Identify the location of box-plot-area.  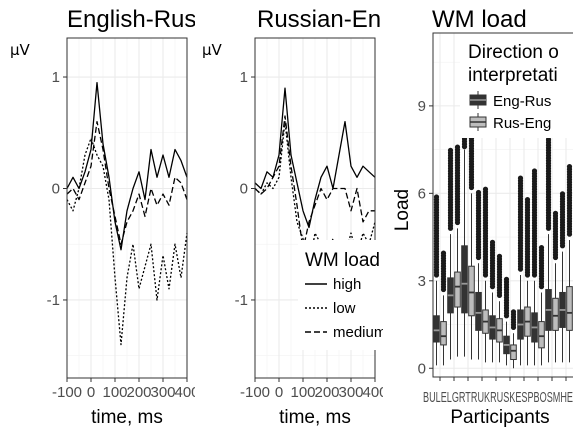
(503, 247).